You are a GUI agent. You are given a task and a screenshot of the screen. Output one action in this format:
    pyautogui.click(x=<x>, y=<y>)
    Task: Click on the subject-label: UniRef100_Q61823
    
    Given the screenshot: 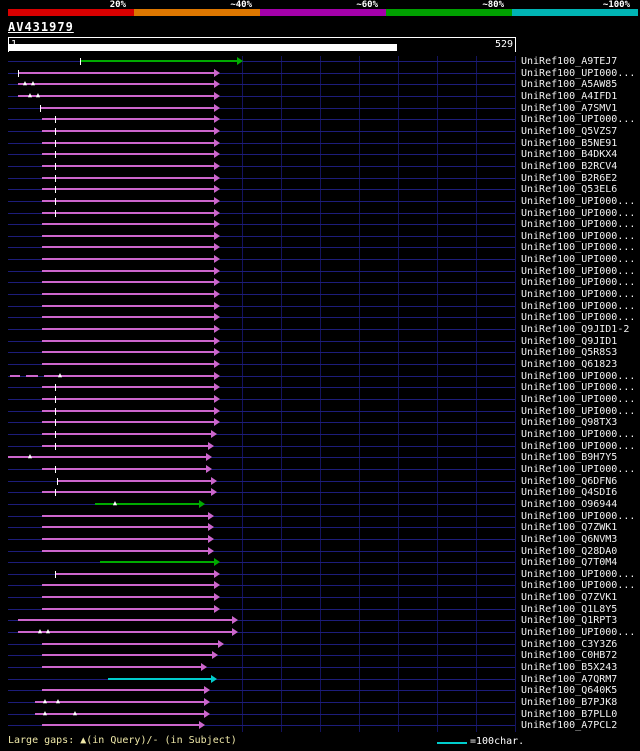 What is the action you would take?
    pyautogui.click(x=569, y=365)
    